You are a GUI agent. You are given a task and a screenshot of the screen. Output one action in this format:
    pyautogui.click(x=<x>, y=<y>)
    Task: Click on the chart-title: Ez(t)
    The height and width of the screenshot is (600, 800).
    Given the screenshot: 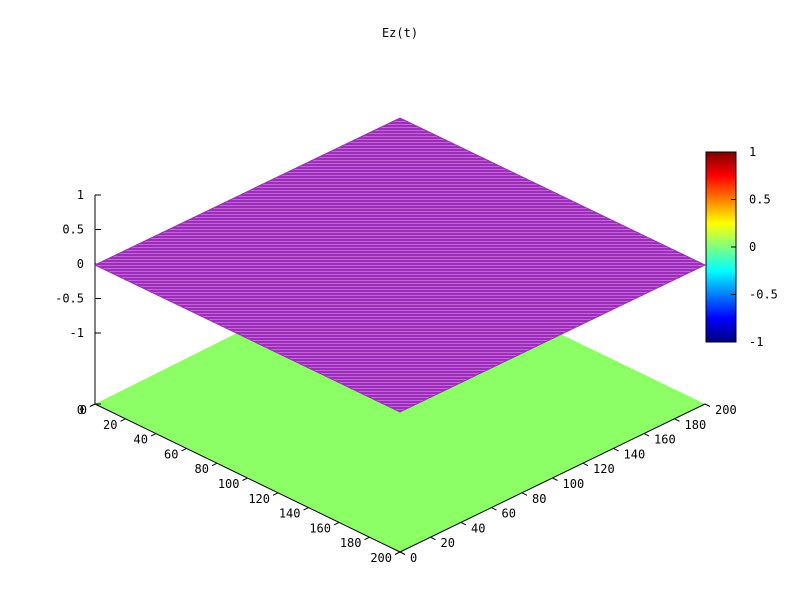 What is the action you would take?
    pyautogui.click(x=400, y=33)
    